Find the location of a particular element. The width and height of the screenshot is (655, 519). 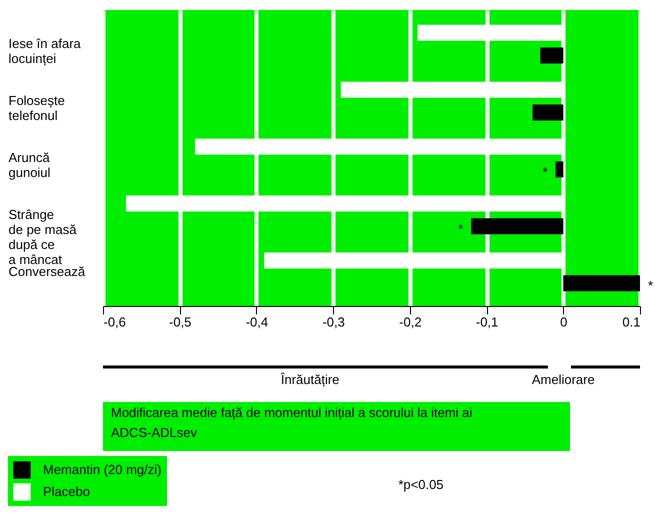

x-tick-label: -0,3 is located at coordinates (333, 322).